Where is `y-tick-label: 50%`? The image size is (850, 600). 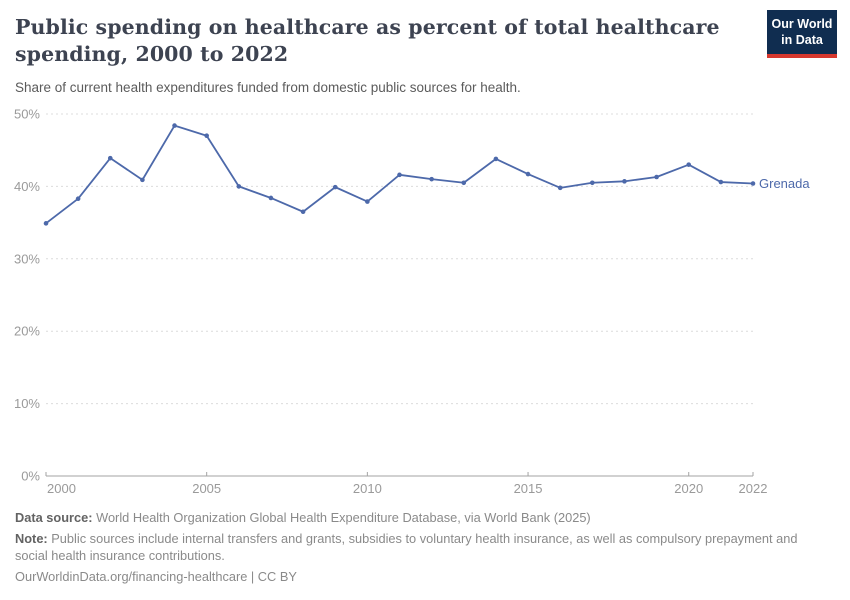
y-tick-label: 50% is located at coordinates (27, 114).